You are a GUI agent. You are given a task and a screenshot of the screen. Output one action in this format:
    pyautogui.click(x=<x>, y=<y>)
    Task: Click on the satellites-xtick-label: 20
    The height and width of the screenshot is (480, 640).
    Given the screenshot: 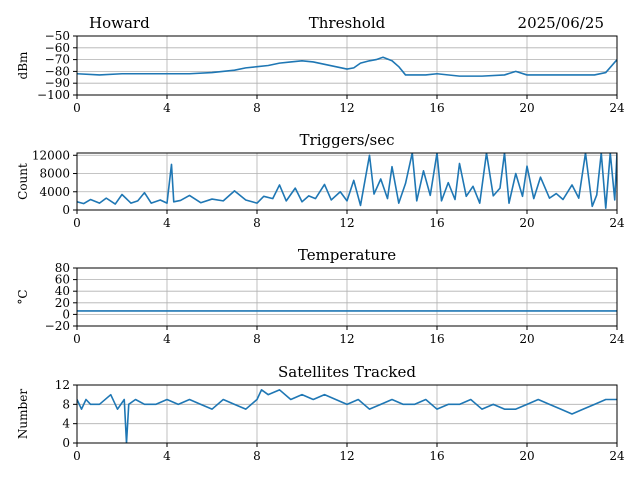 What is the action you would take?
    pyautogui.click(x=526, y=456)
    